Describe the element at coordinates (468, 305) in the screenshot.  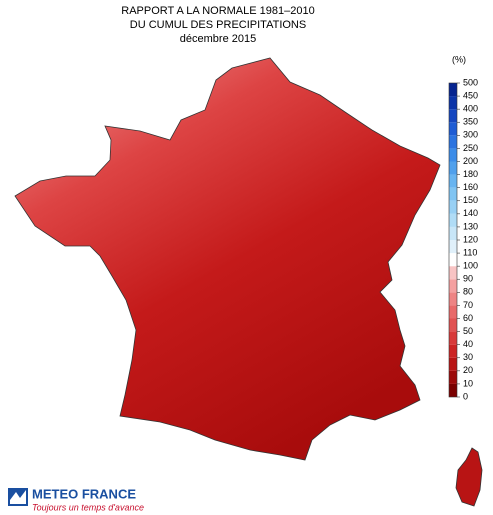
I see `colorbar-tick-label: 70` at that location.